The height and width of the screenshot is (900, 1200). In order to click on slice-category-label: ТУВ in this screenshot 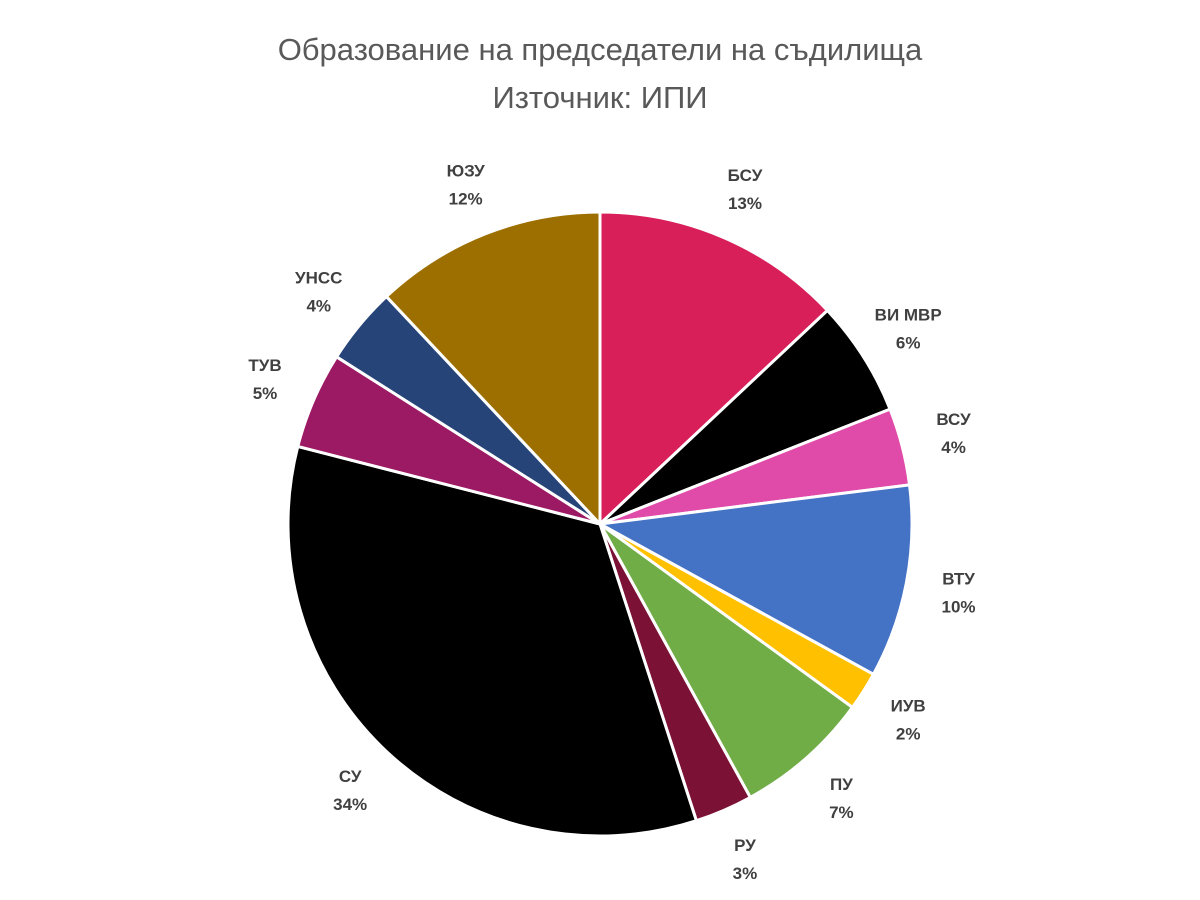, I will do `click(264, 365)`.